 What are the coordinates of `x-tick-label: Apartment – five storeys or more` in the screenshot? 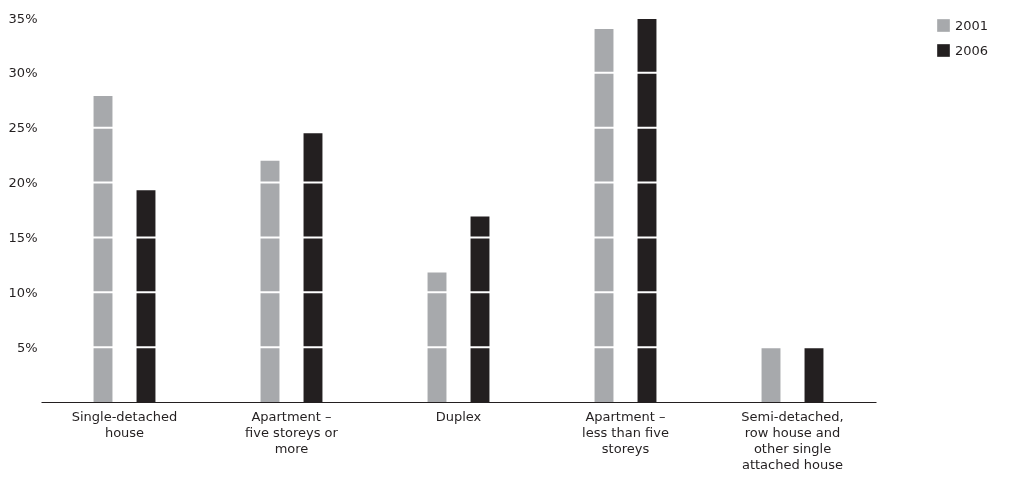 It's located at (292, 432).